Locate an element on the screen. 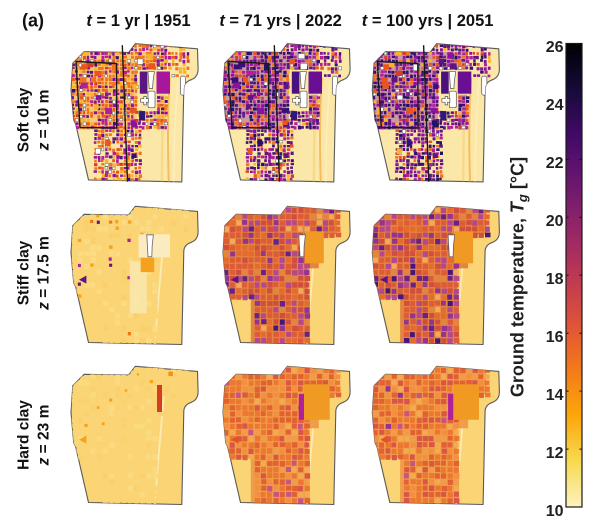  svg-text: Hard clay is located at coordinates (23, 435).